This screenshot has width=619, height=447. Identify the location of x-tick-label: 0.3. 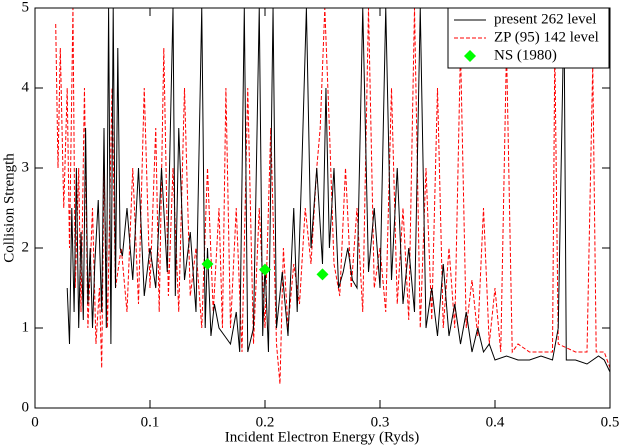
(380, 422).